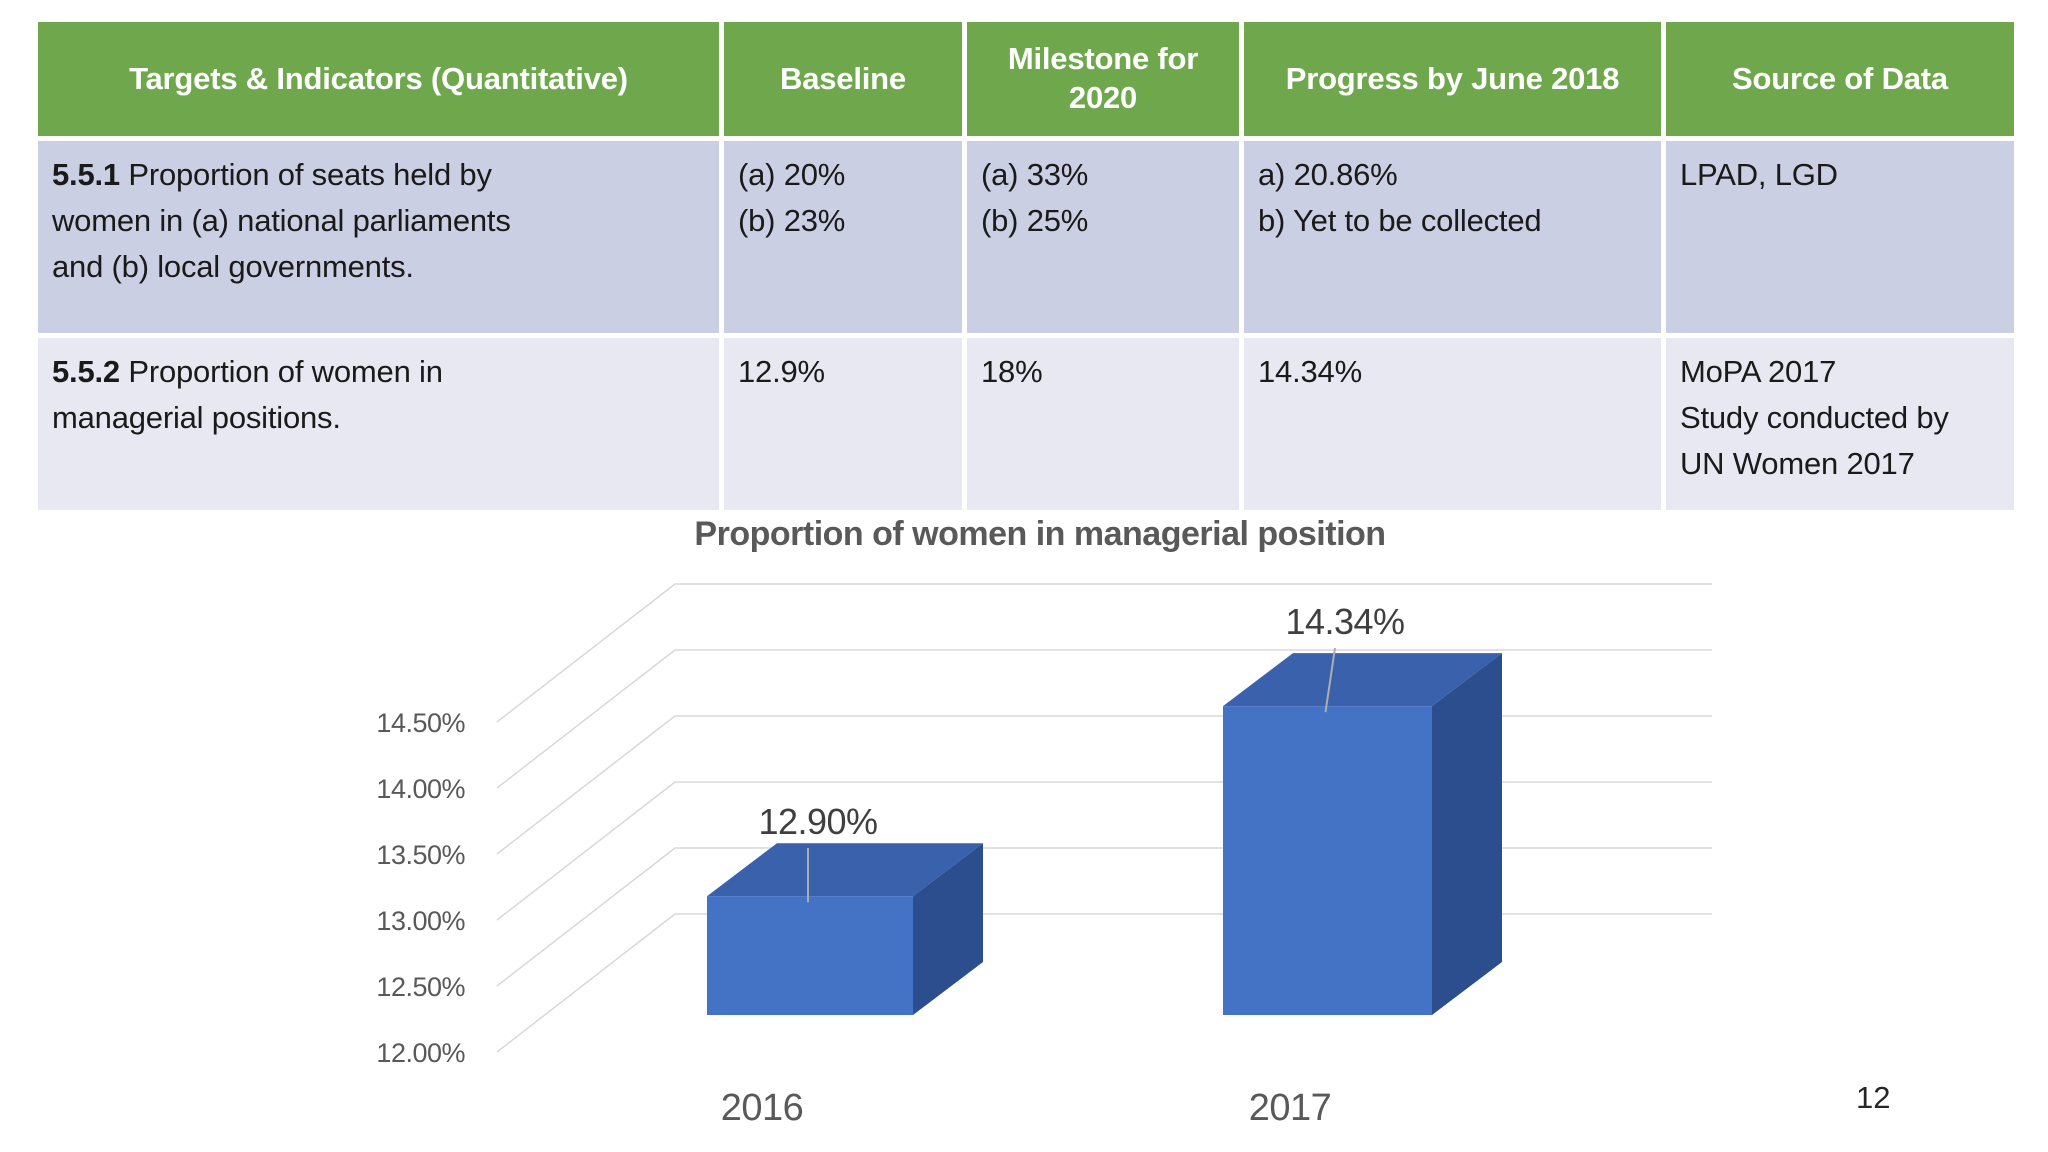 This screenshot has width=2048, height=1152. I want to click on cell-552-milestone: 18%, so click(1103, 424).